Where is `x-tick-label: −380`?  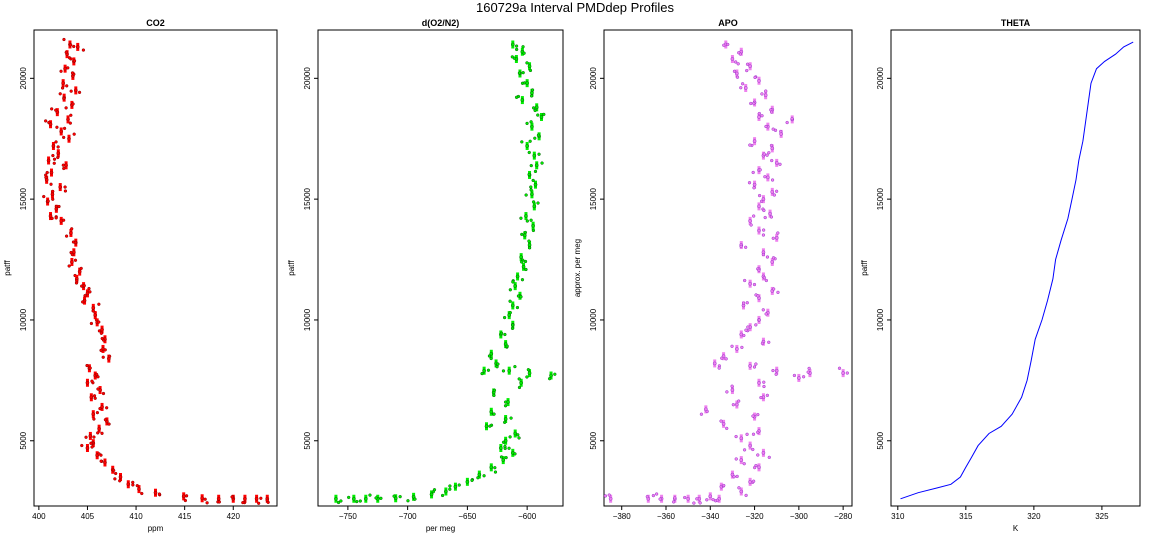 x-tick-label: −380 is located at coordinates (622, 516).